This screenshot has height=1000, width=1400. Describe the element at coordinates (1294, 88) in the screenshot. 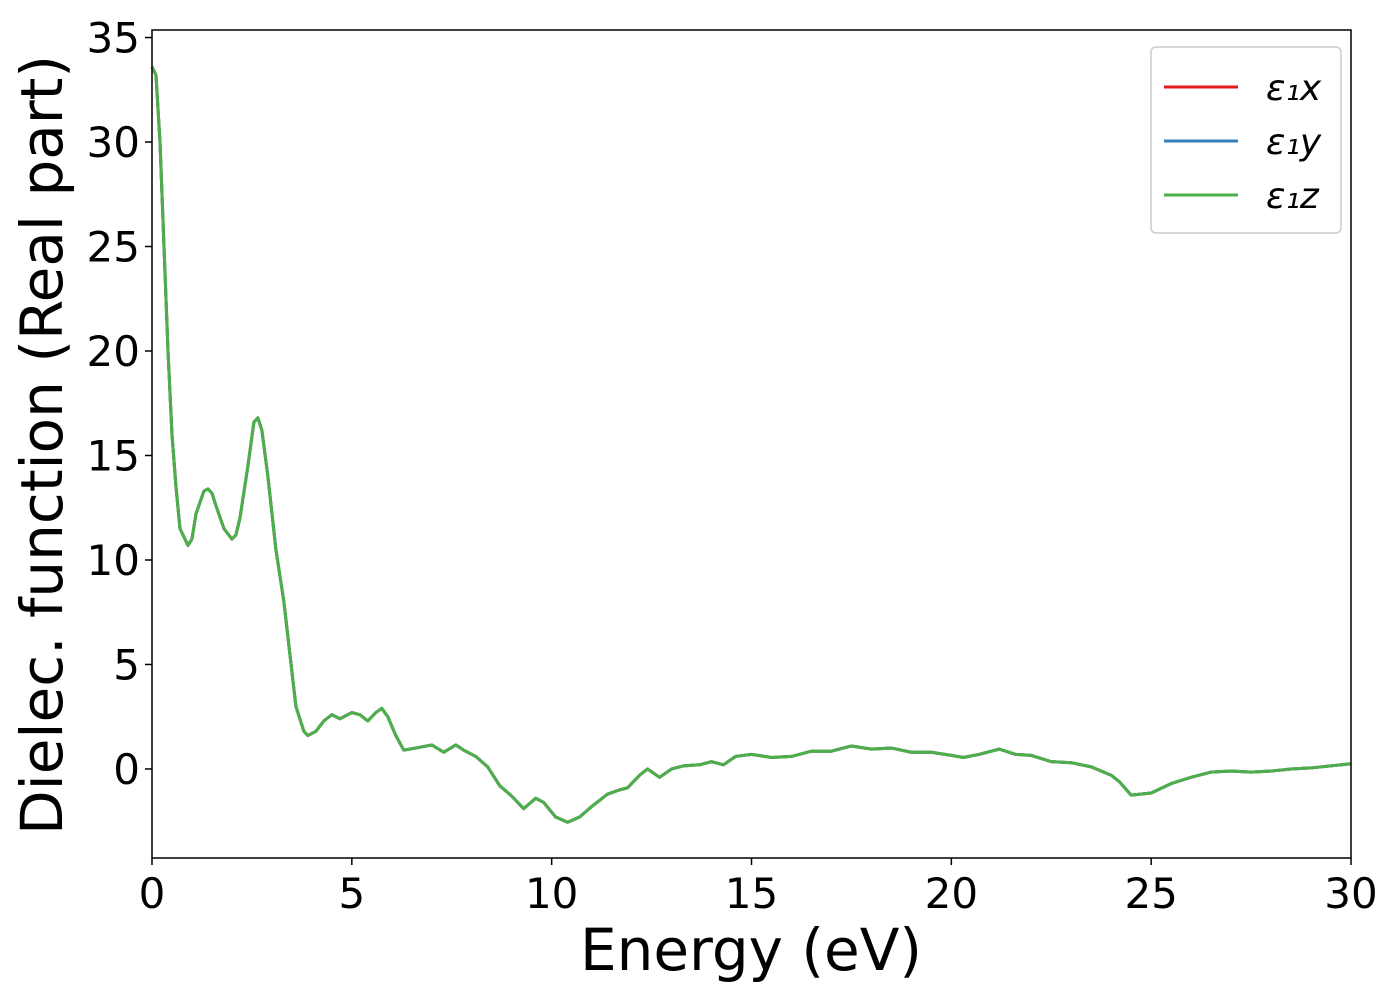

I see `legend-label: ε₁x` at that location.